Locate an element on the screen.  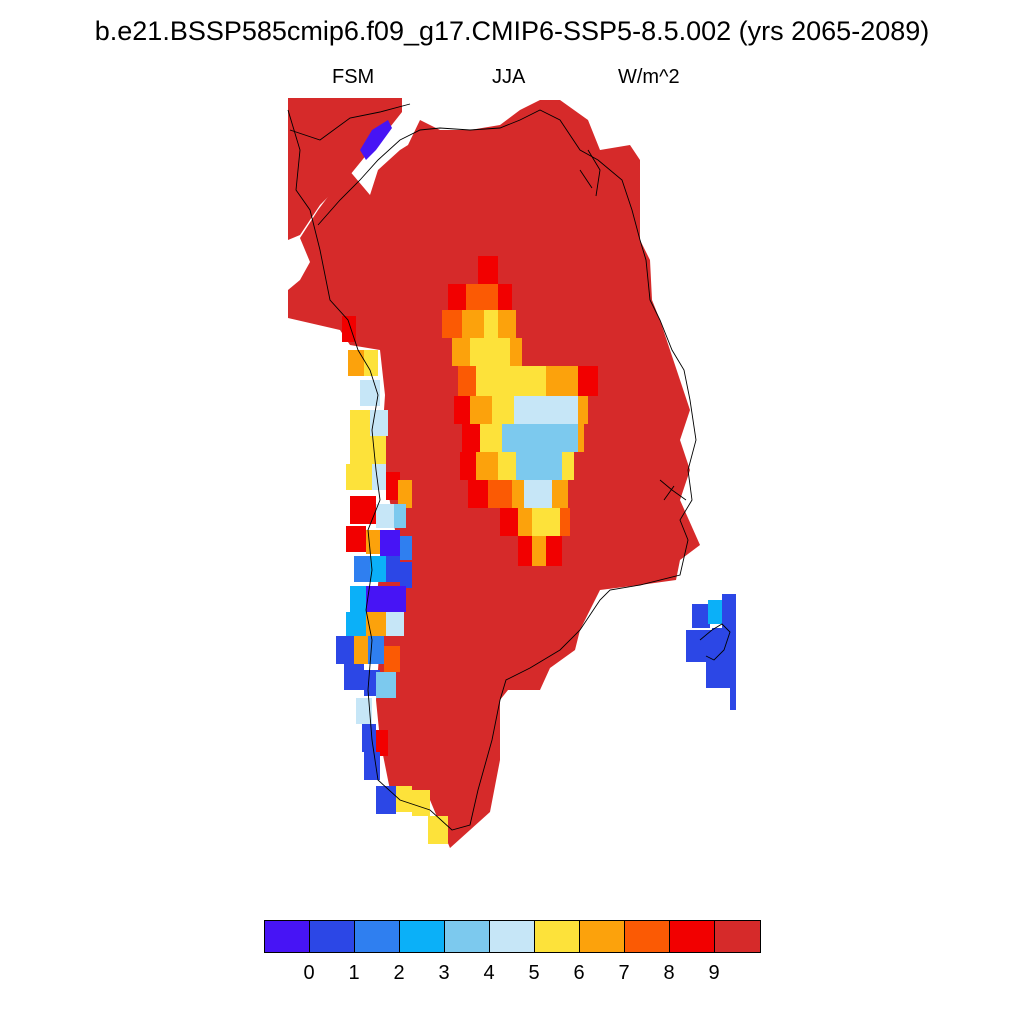
colorbar-tick-label: 9 is located at coordinates (714, 973).